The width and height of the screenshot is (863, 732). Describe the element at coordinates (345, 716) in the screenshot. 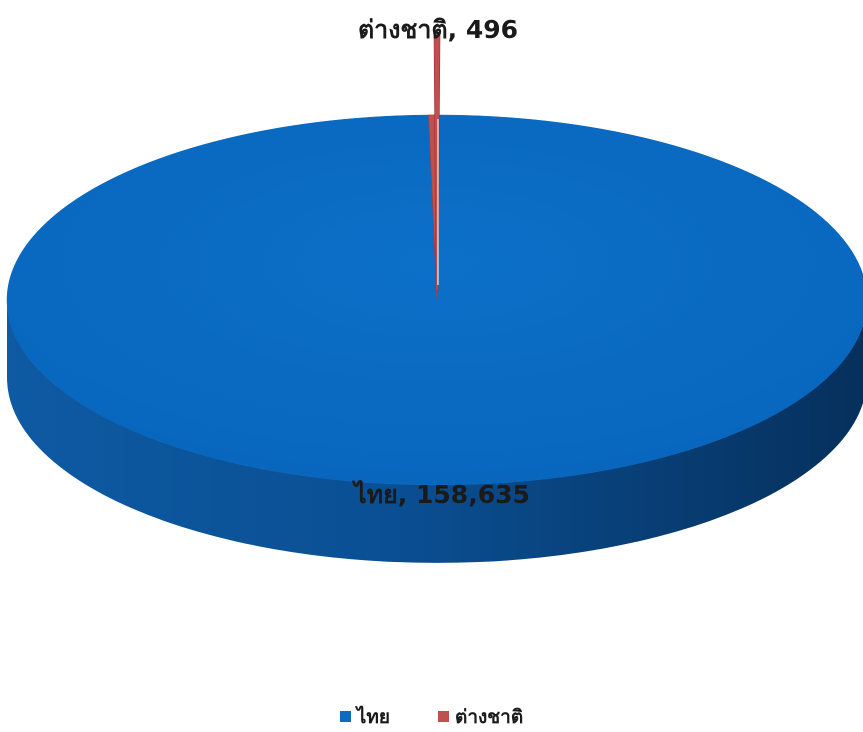

I see `legend-swatch-thai` at that location.